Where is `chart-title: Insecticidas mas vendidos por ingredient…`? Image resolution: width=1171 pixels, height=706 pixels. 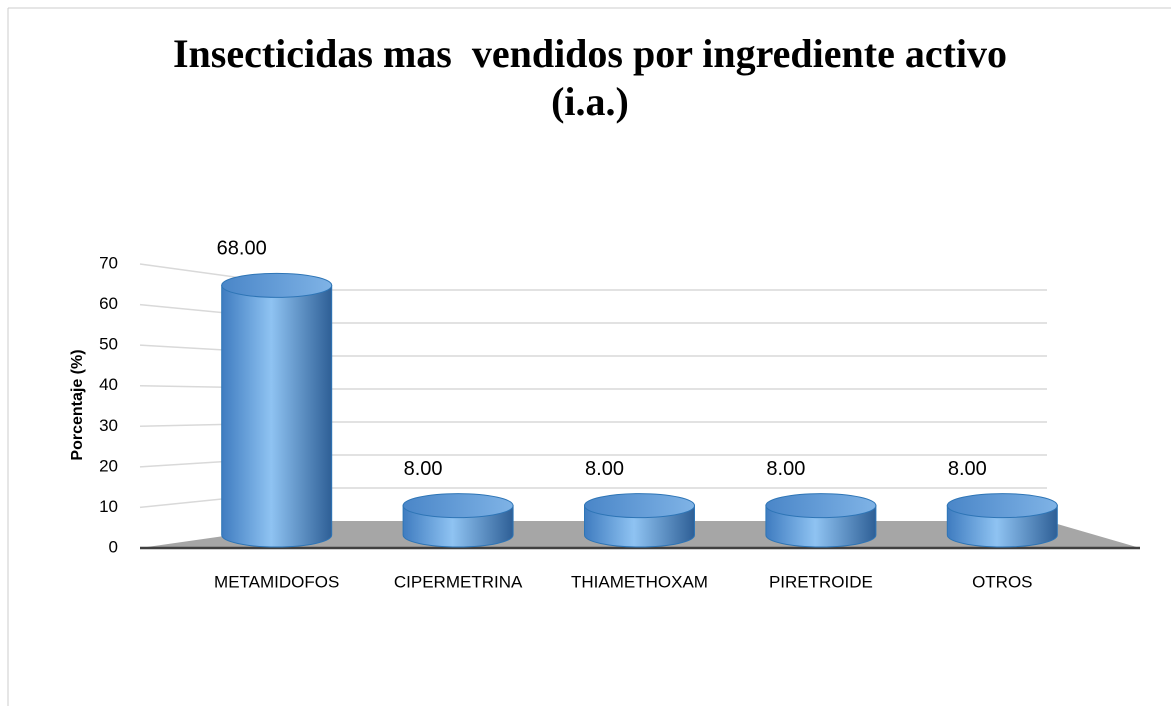 chart-title: Insecticidas mas vendidos por ingredient… is located at coordinates (595, 77).